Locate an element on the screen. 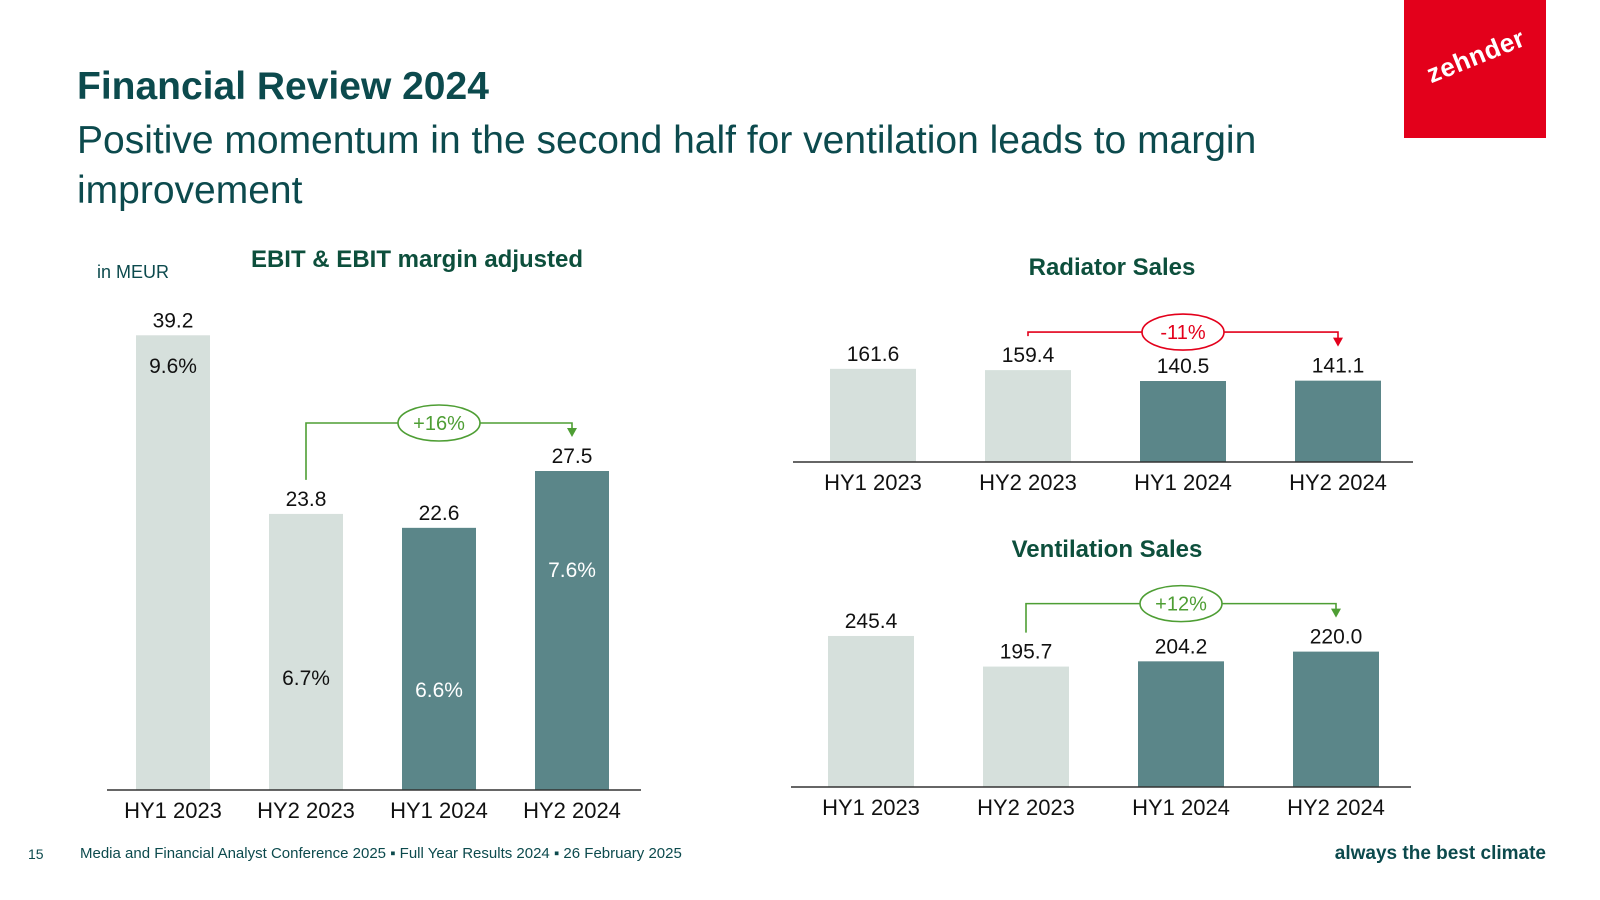 The width and height of the screenshot is (1600, 900). chart-title: Radiator Sales is located at coordinates (1112, 267).